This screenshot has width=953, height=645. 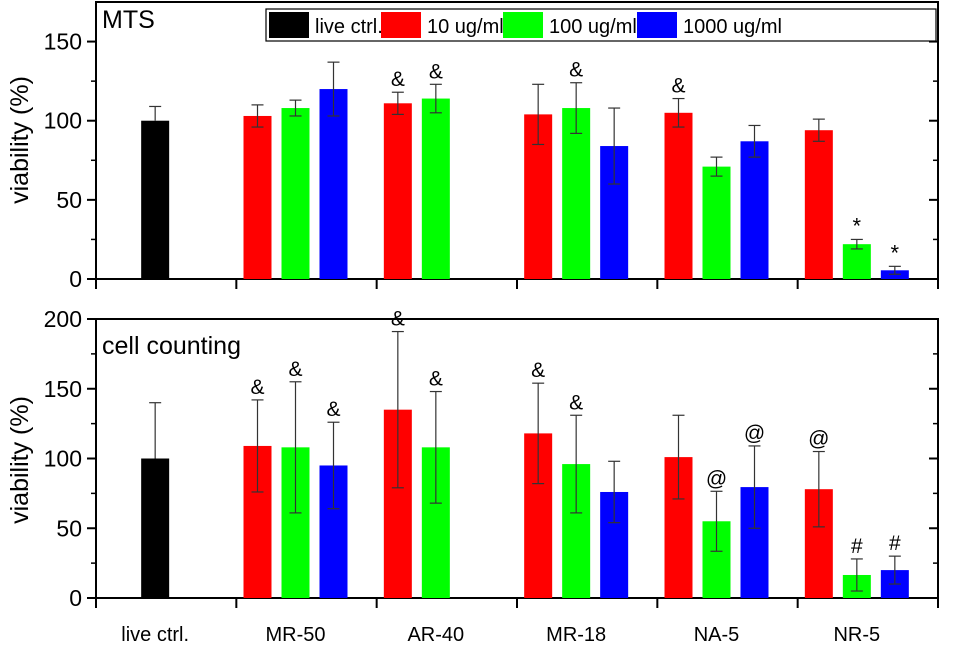 I want to click on bottom-xtick-label: AR-40, so click(x=435, y=634).